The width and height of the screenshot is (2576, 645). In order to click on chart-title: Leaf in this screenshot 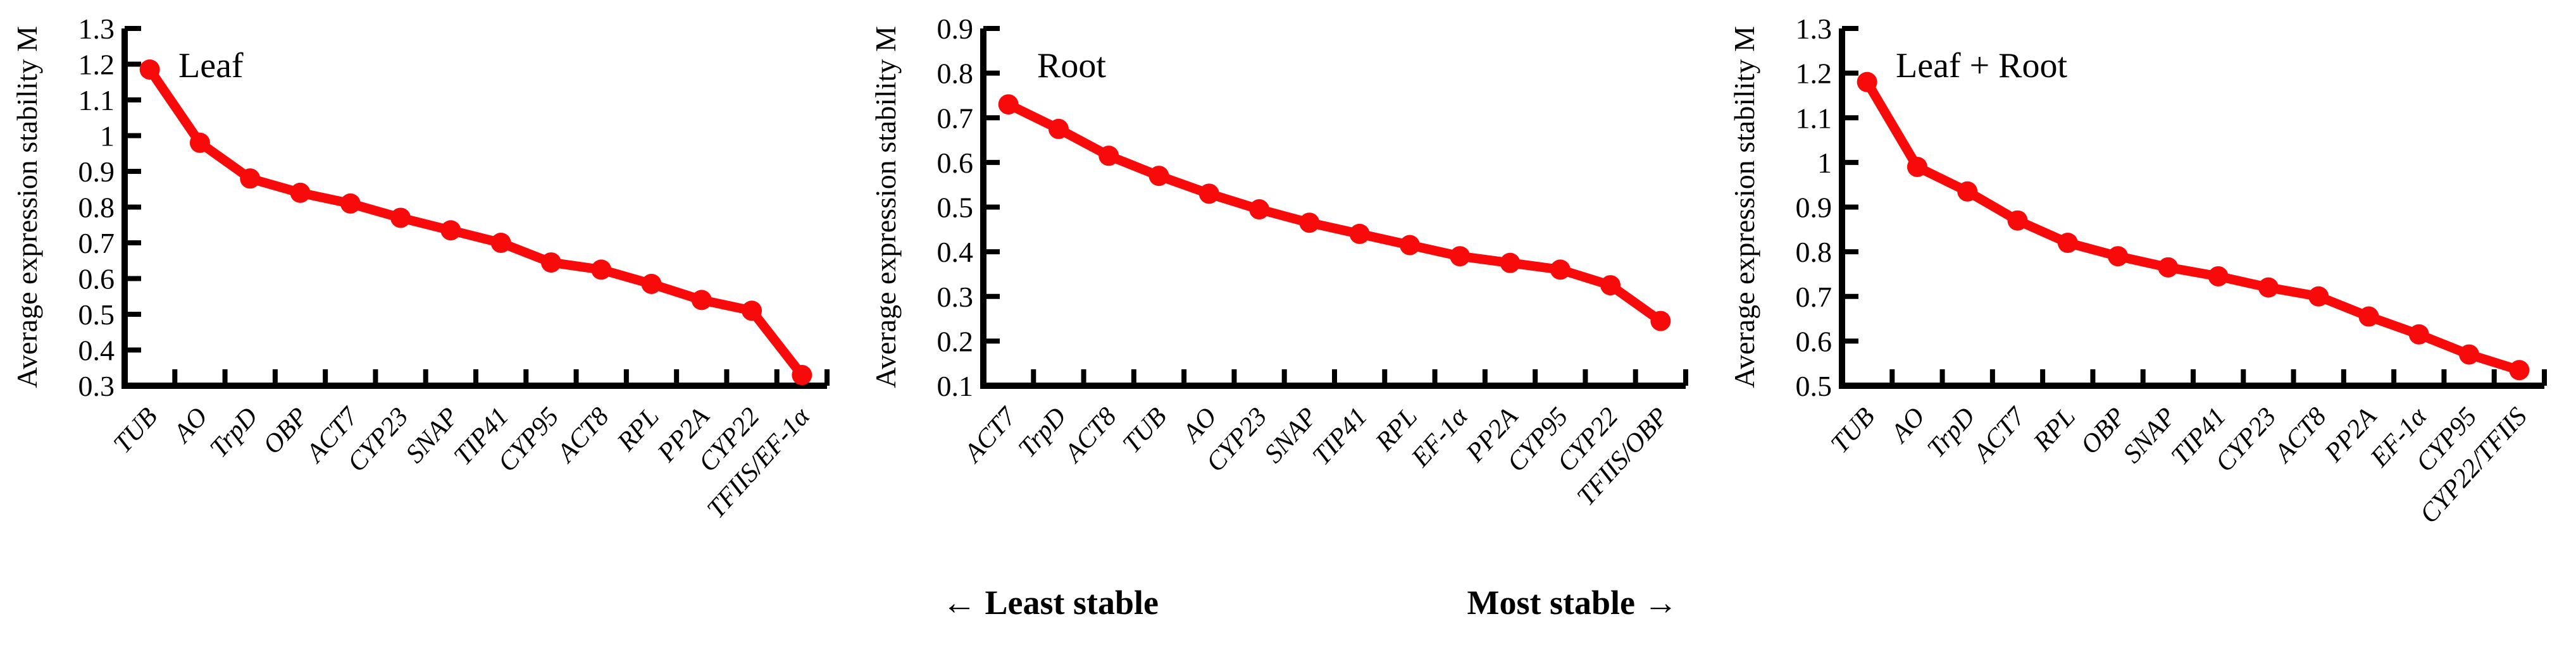, I will do `click(211, 65)`.